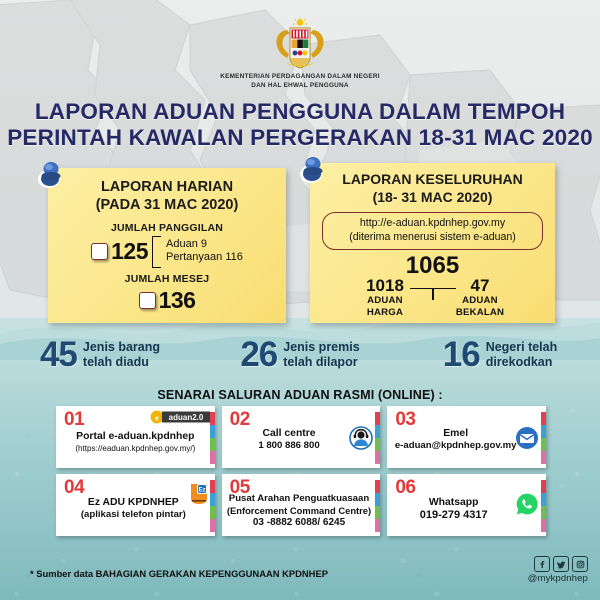 The width and height of the screenshot is (600, 600). I want to click on calls-row: 125 Aduan 9 Pertanyaan 116, so click(167, 252).